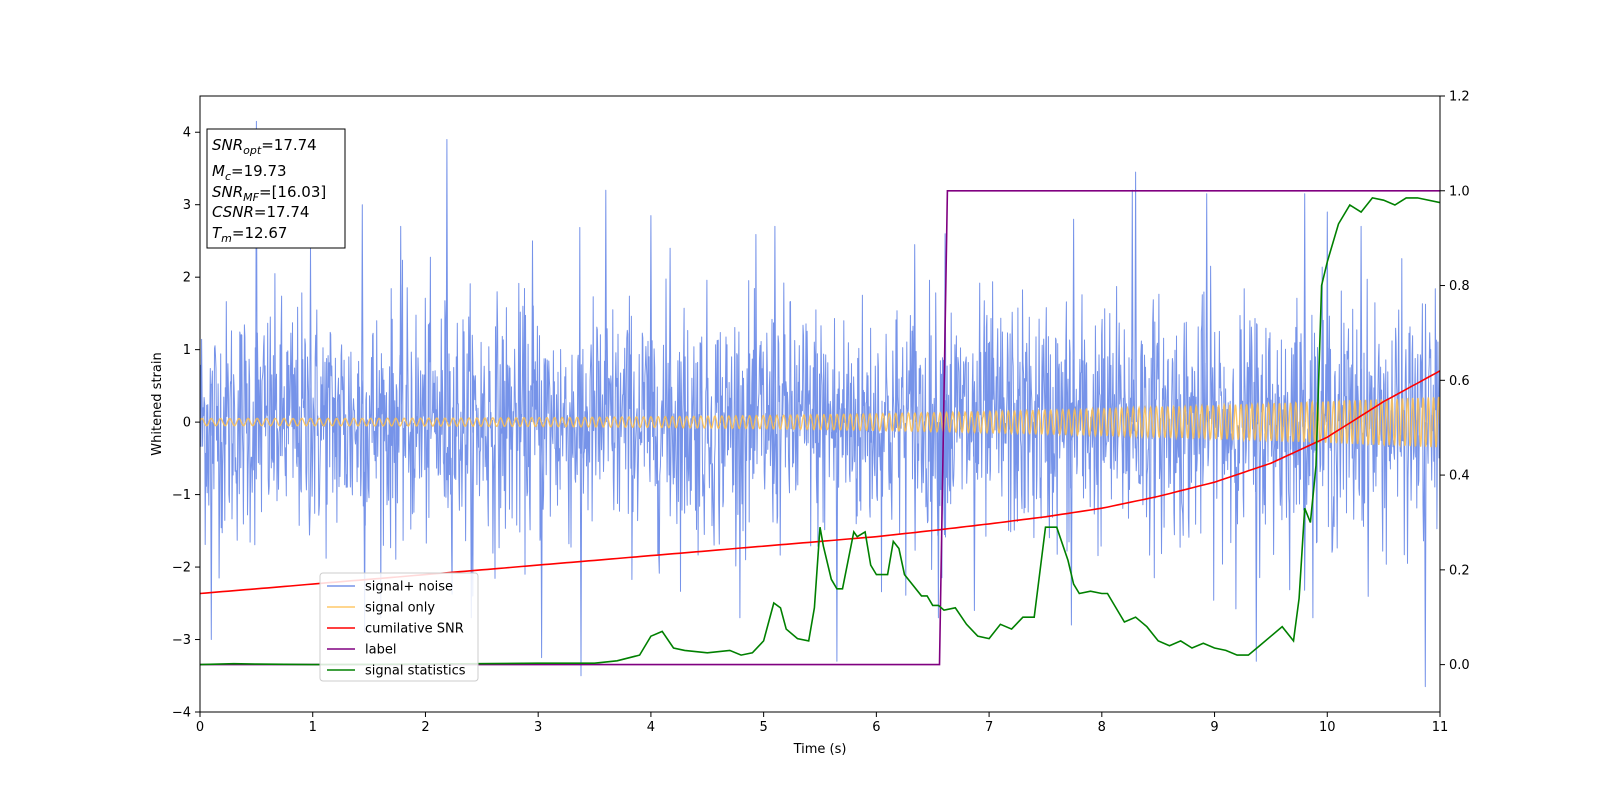  Describe the element at coordinates (1459, 570) in the screenshot. I see `y-right-tick-label: 0.2` at that location.